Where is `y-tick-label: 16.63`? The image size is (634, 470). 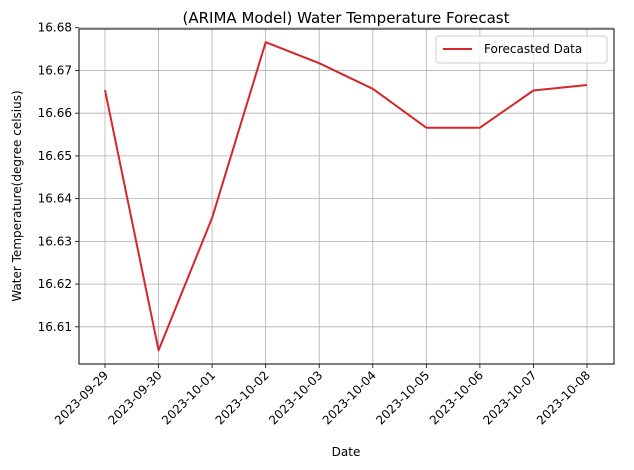
y-tick-label: 16.63 is located at coordinates (55, 241).